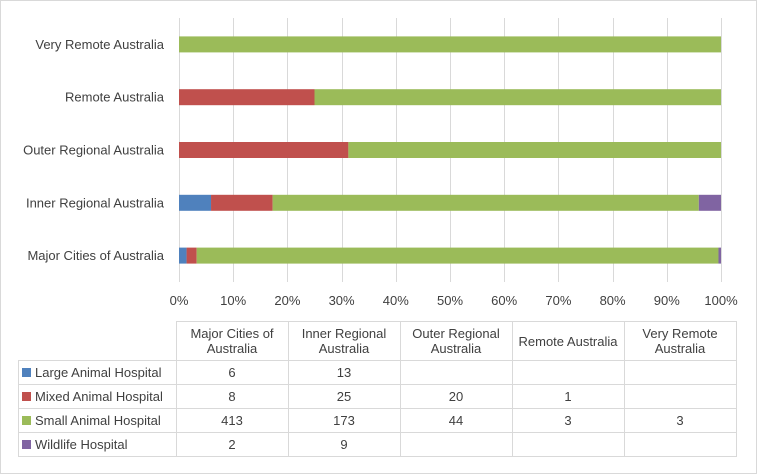 Image resolution: width=757 pixels, height=474 pixels. I want to click on table-column-header: Very Remote Australia, so click(680, 341).